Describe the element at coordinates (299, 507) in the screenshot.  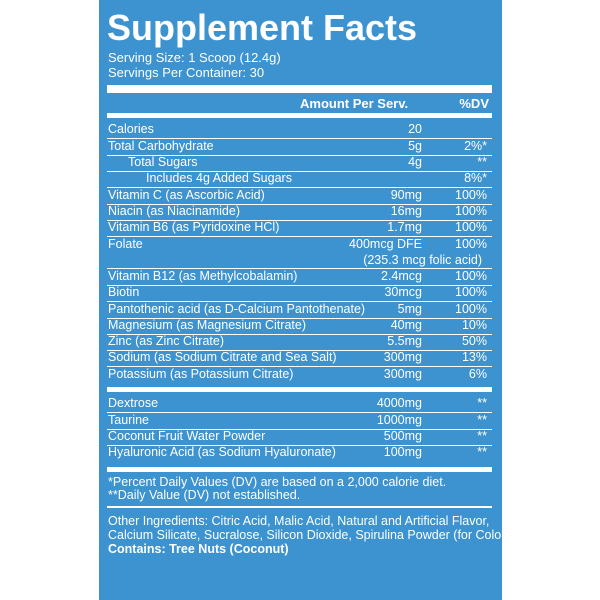
I see `other-divider` at that location.